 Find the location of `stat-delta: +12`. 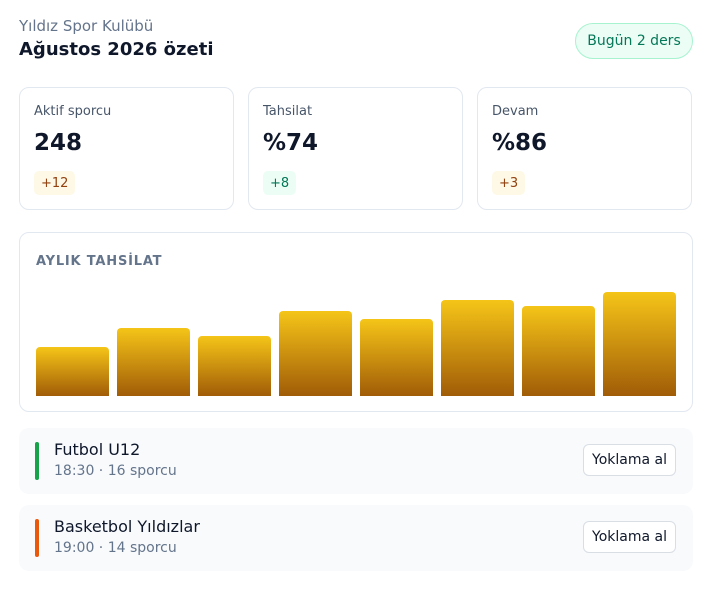

stat-delta: +12 is located at coordinates (55, 183).